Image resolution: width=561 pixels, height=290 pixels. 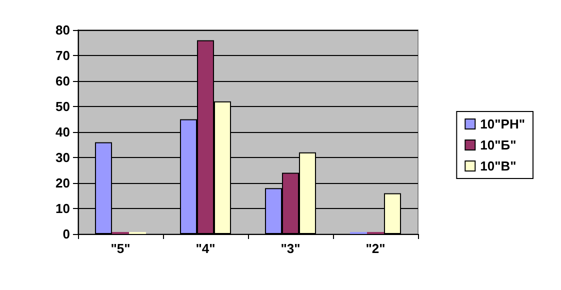 What do you see at coordinates (63, 30) in the screenshot?
I see `y-tick-label: 80` at bounding box center [63, 30].